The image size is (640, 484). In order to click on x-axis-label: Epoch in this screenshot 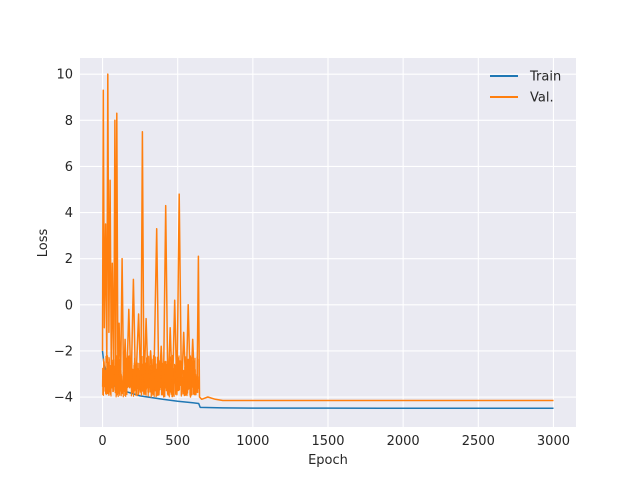, I will do `click(328, 460)`.